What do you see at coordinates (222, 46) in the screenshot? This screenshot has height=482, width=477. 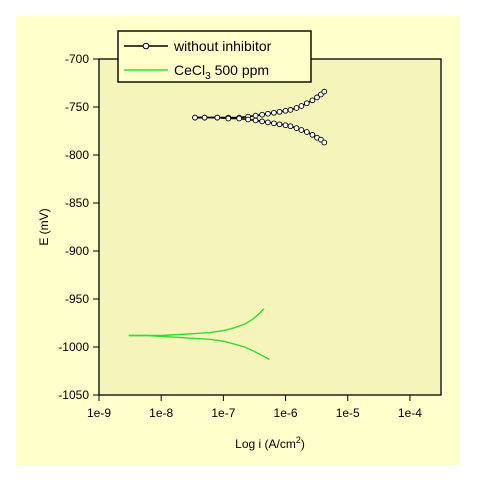 I see `legend-label-without-inhibitor: without inhibitor` at bounding box center [222, 46].